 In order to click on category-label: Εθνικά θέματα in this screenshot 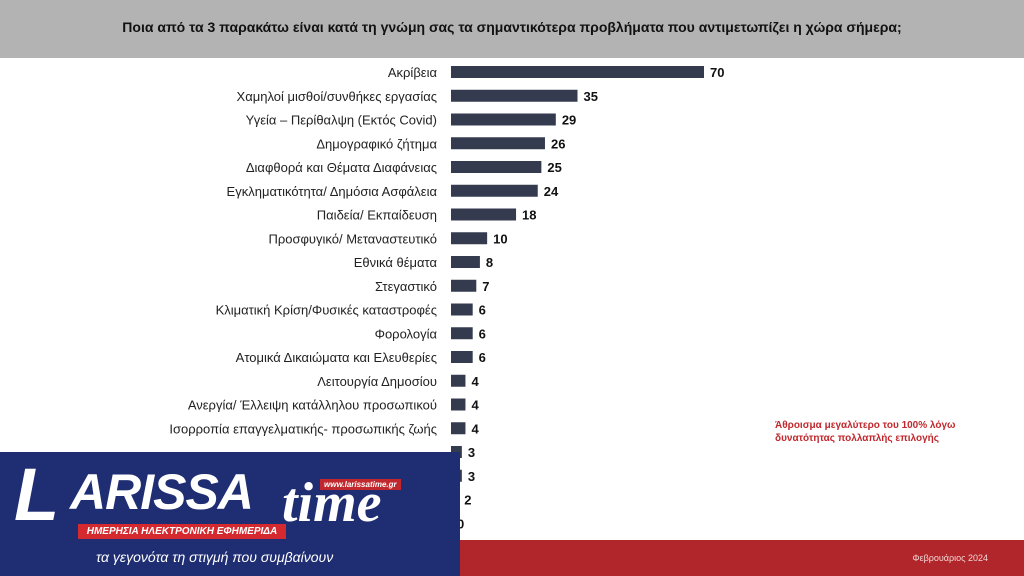, I will do `click(396, 262)`.